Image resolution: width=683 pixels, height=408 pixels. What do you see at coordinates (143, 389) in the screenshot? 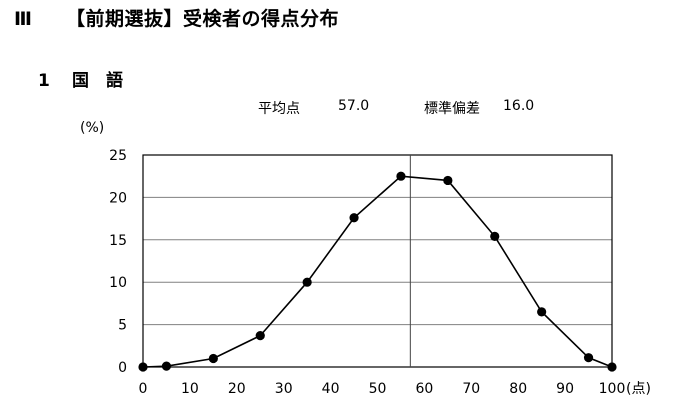
I see `x-tick-label-0: 0` at bounding box center [143, 389].